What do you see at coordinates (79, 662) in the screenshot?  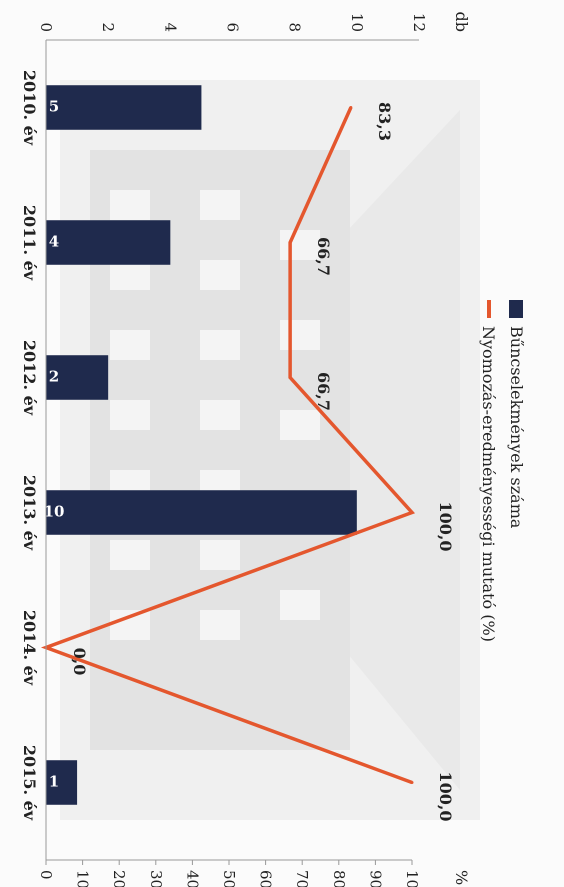 I see `line-data-label: 0,0` at bounding box center [79, 662].